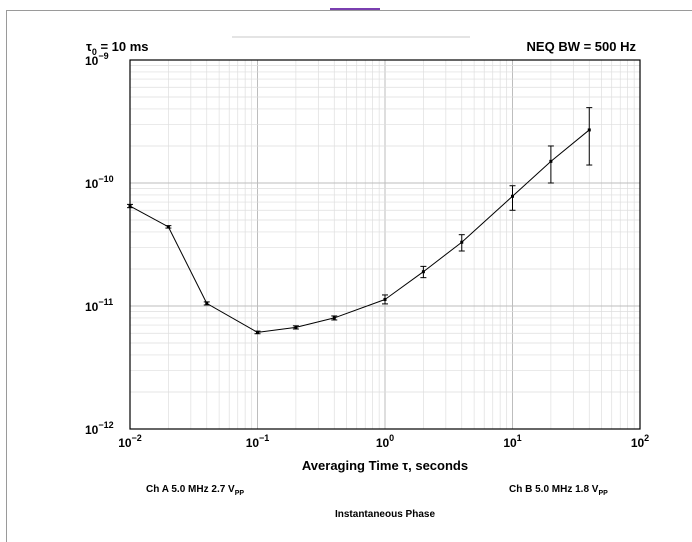  What do you see at coordinates (385, 465) in the screenshot?
I see `x-axis-label: Averaging Time τ, seconds` at bounding box center [385, 465].